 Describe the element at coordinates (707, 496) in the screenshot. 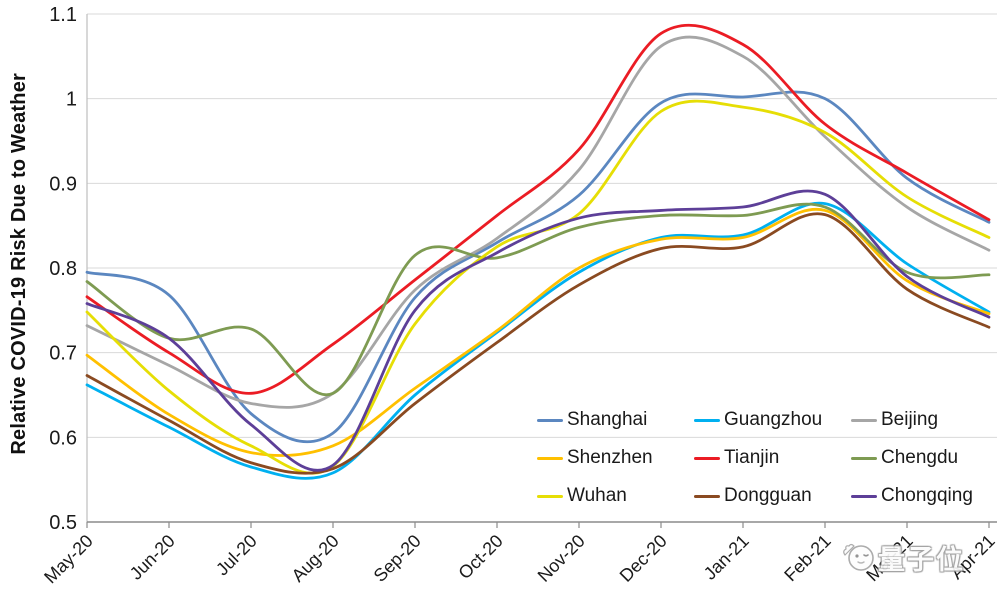

I see `legend-swatch-dongguan` at that location.